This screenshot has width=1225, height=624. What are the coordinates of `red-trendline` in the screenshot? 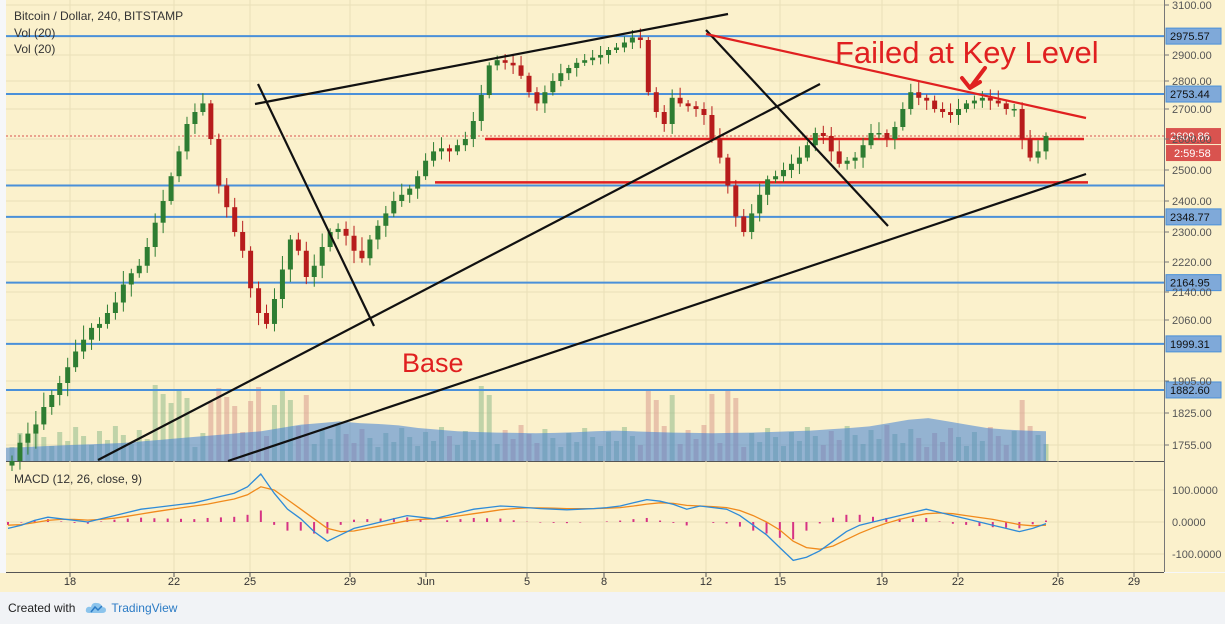 It's located at (896, 76).